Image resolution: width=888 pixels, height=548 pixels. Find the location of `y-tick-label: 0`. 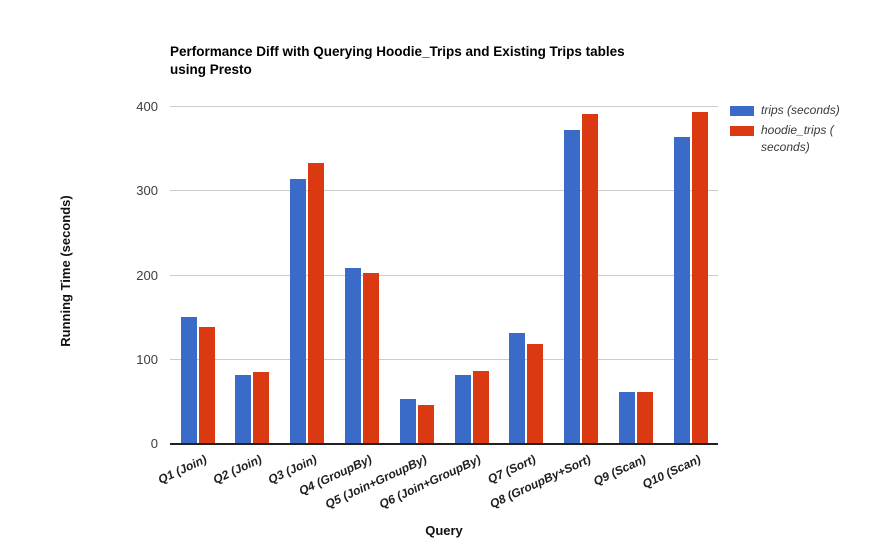

y-tick-label: 0 is located at coordinates (154, 443).